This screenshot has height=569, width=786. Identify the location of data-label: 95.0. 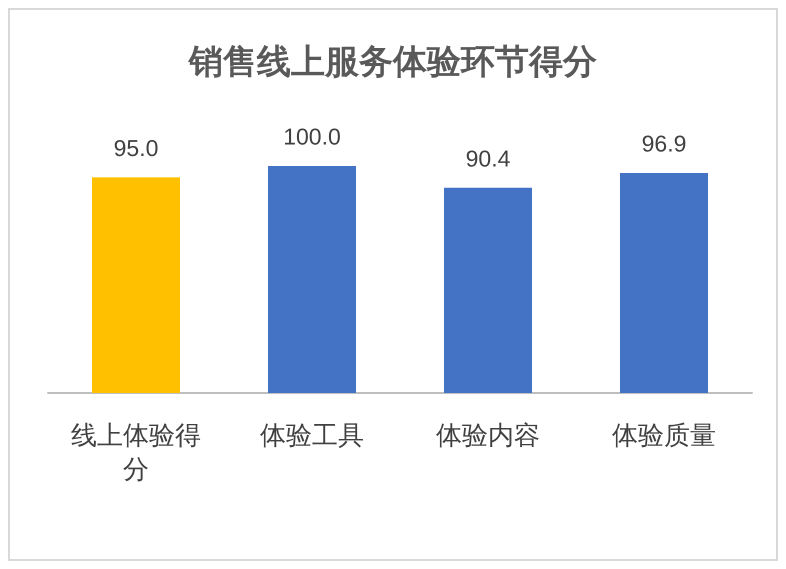
(136, 147).